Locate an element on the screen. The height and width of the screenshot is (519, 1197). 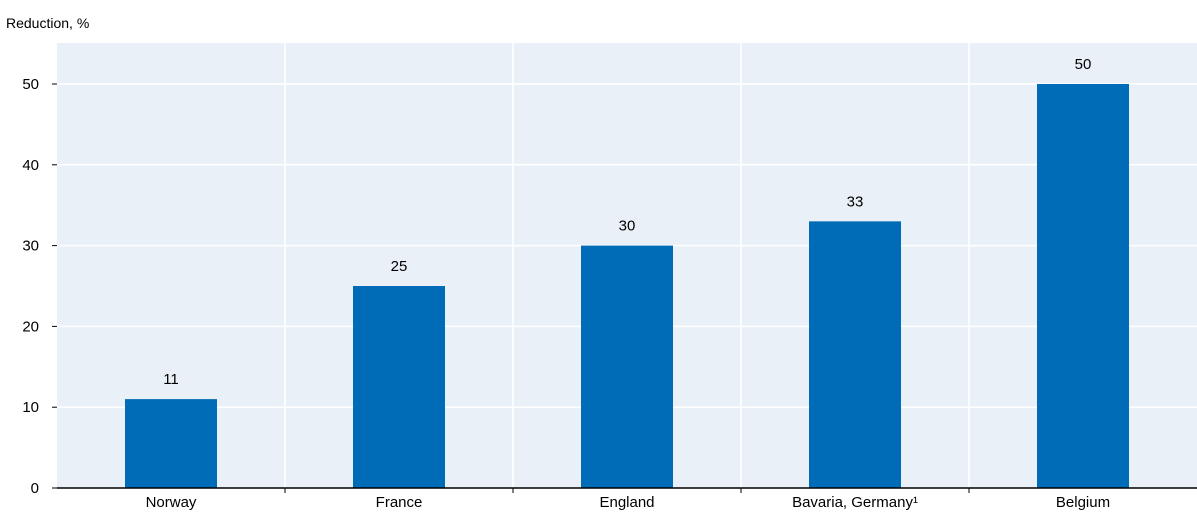
y-tick-label: 50 is located at coordinates (30, 84).